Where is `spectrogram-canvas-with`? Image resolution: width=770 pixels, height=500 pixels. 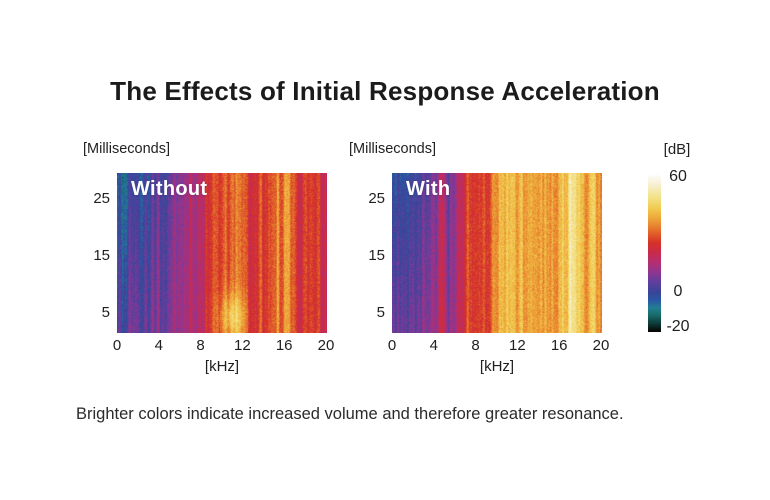
spectrogram-canvas-with is located at coordinates (497, 253).